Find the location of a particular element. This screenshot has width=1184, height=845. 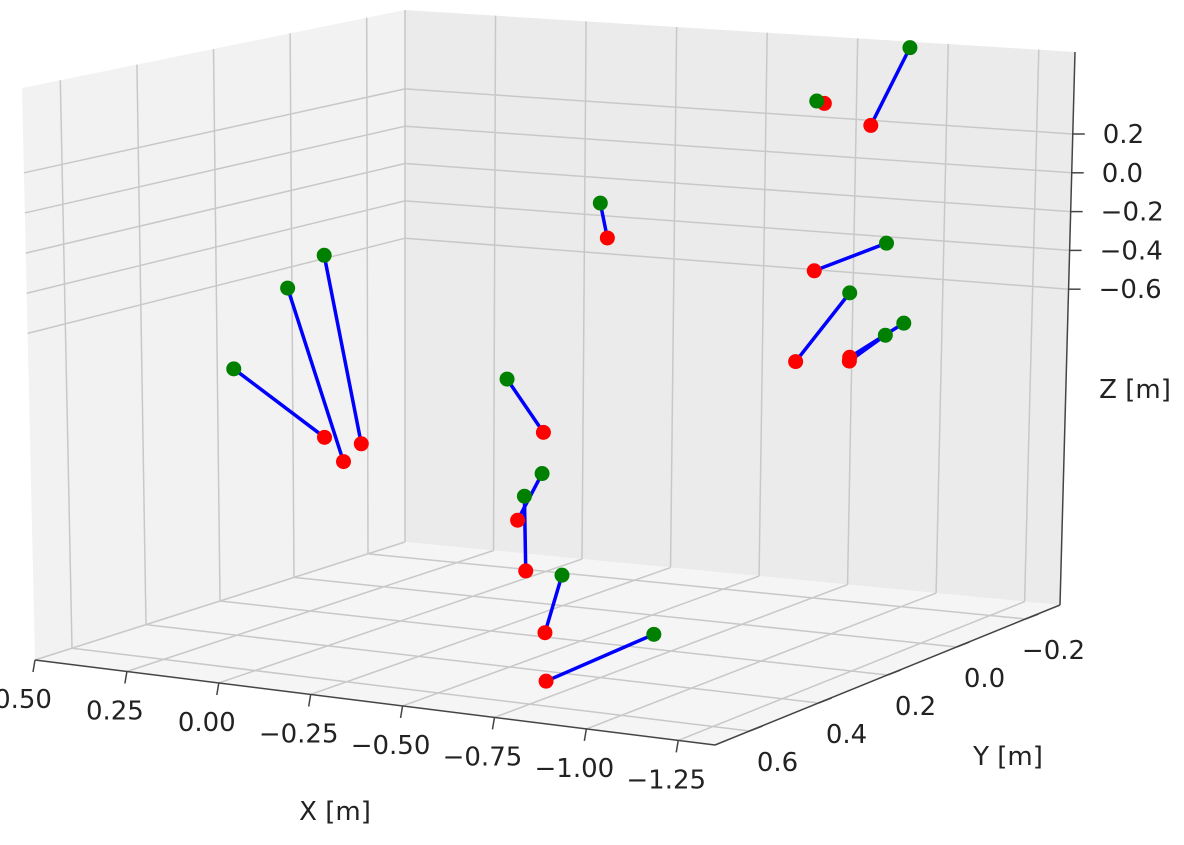

x-tick-label: −0.25 is located at coordinates (299, 734).